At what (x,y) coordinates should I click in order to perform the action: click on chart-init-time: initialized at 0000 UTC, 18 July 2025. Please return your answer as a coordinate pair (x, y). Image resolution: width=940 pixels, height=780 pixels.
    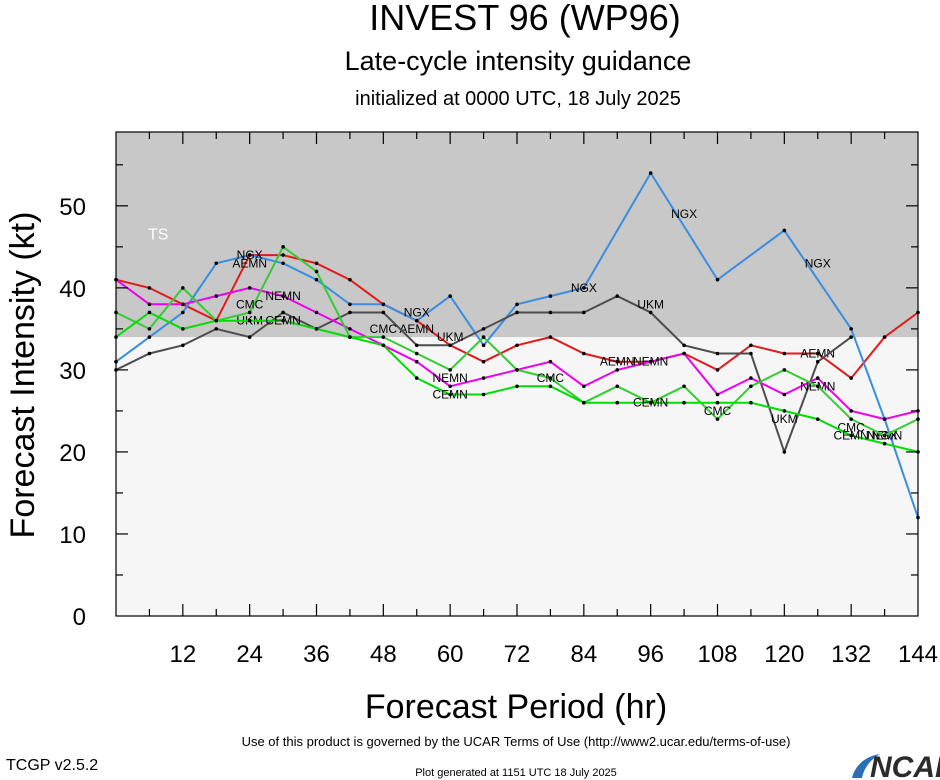
    Looking at the image, I should click on (518, 99).